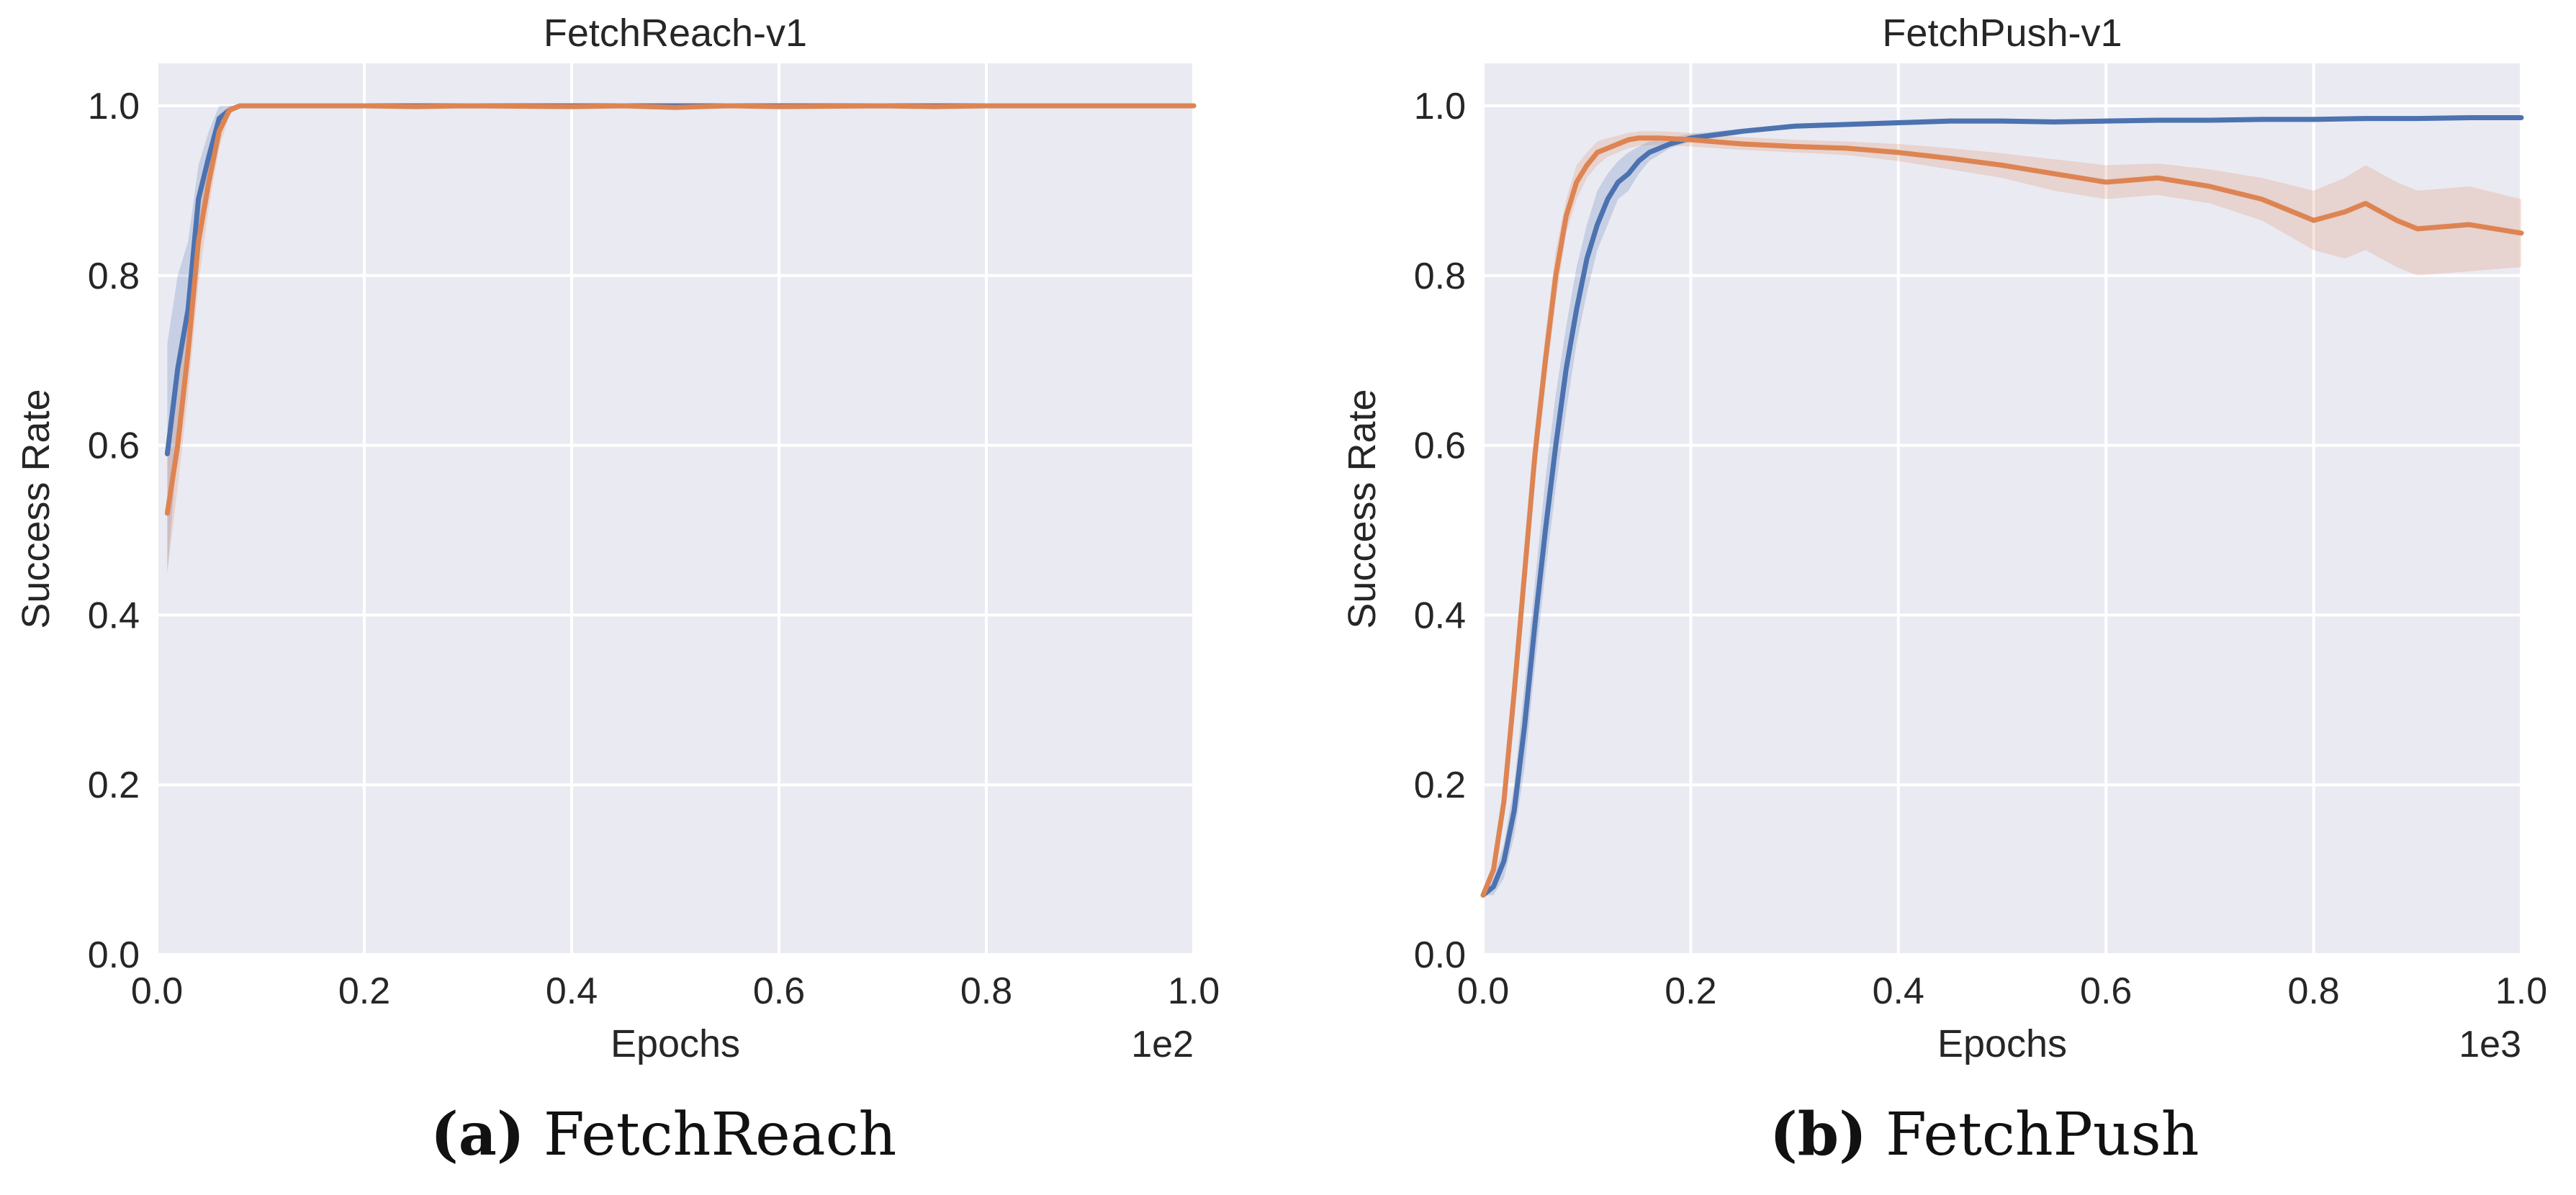 The width and height of the screenshot is (2576, 1195). Describe the element at coordinates (675, 33) in the screenshot. I see `chart-title: FetchReach-v1` at that location.